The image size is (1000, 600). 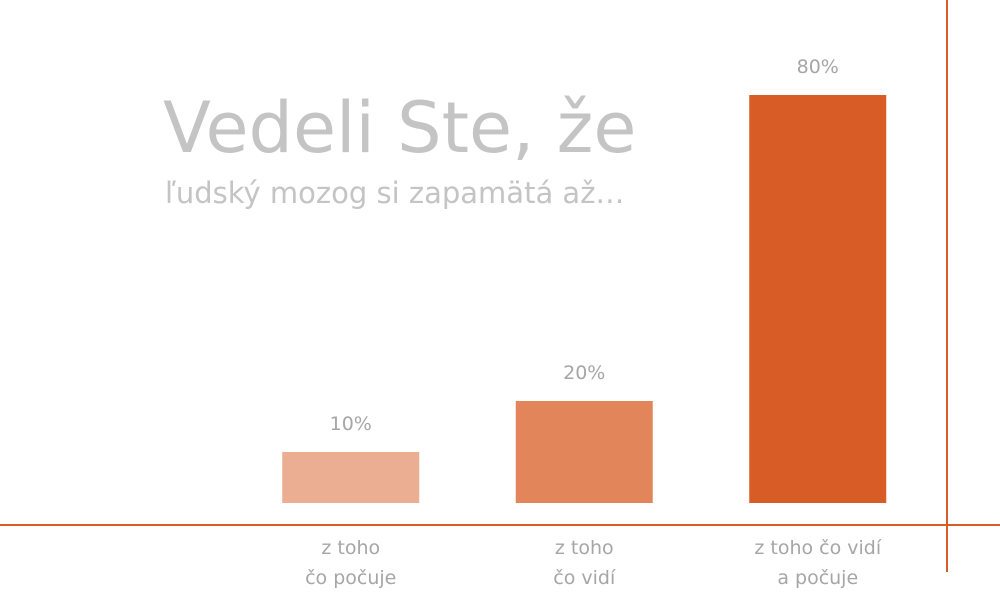 I want to click on x-tick-label: z toho čo vidí a počuje, so click(x=818, y=563).